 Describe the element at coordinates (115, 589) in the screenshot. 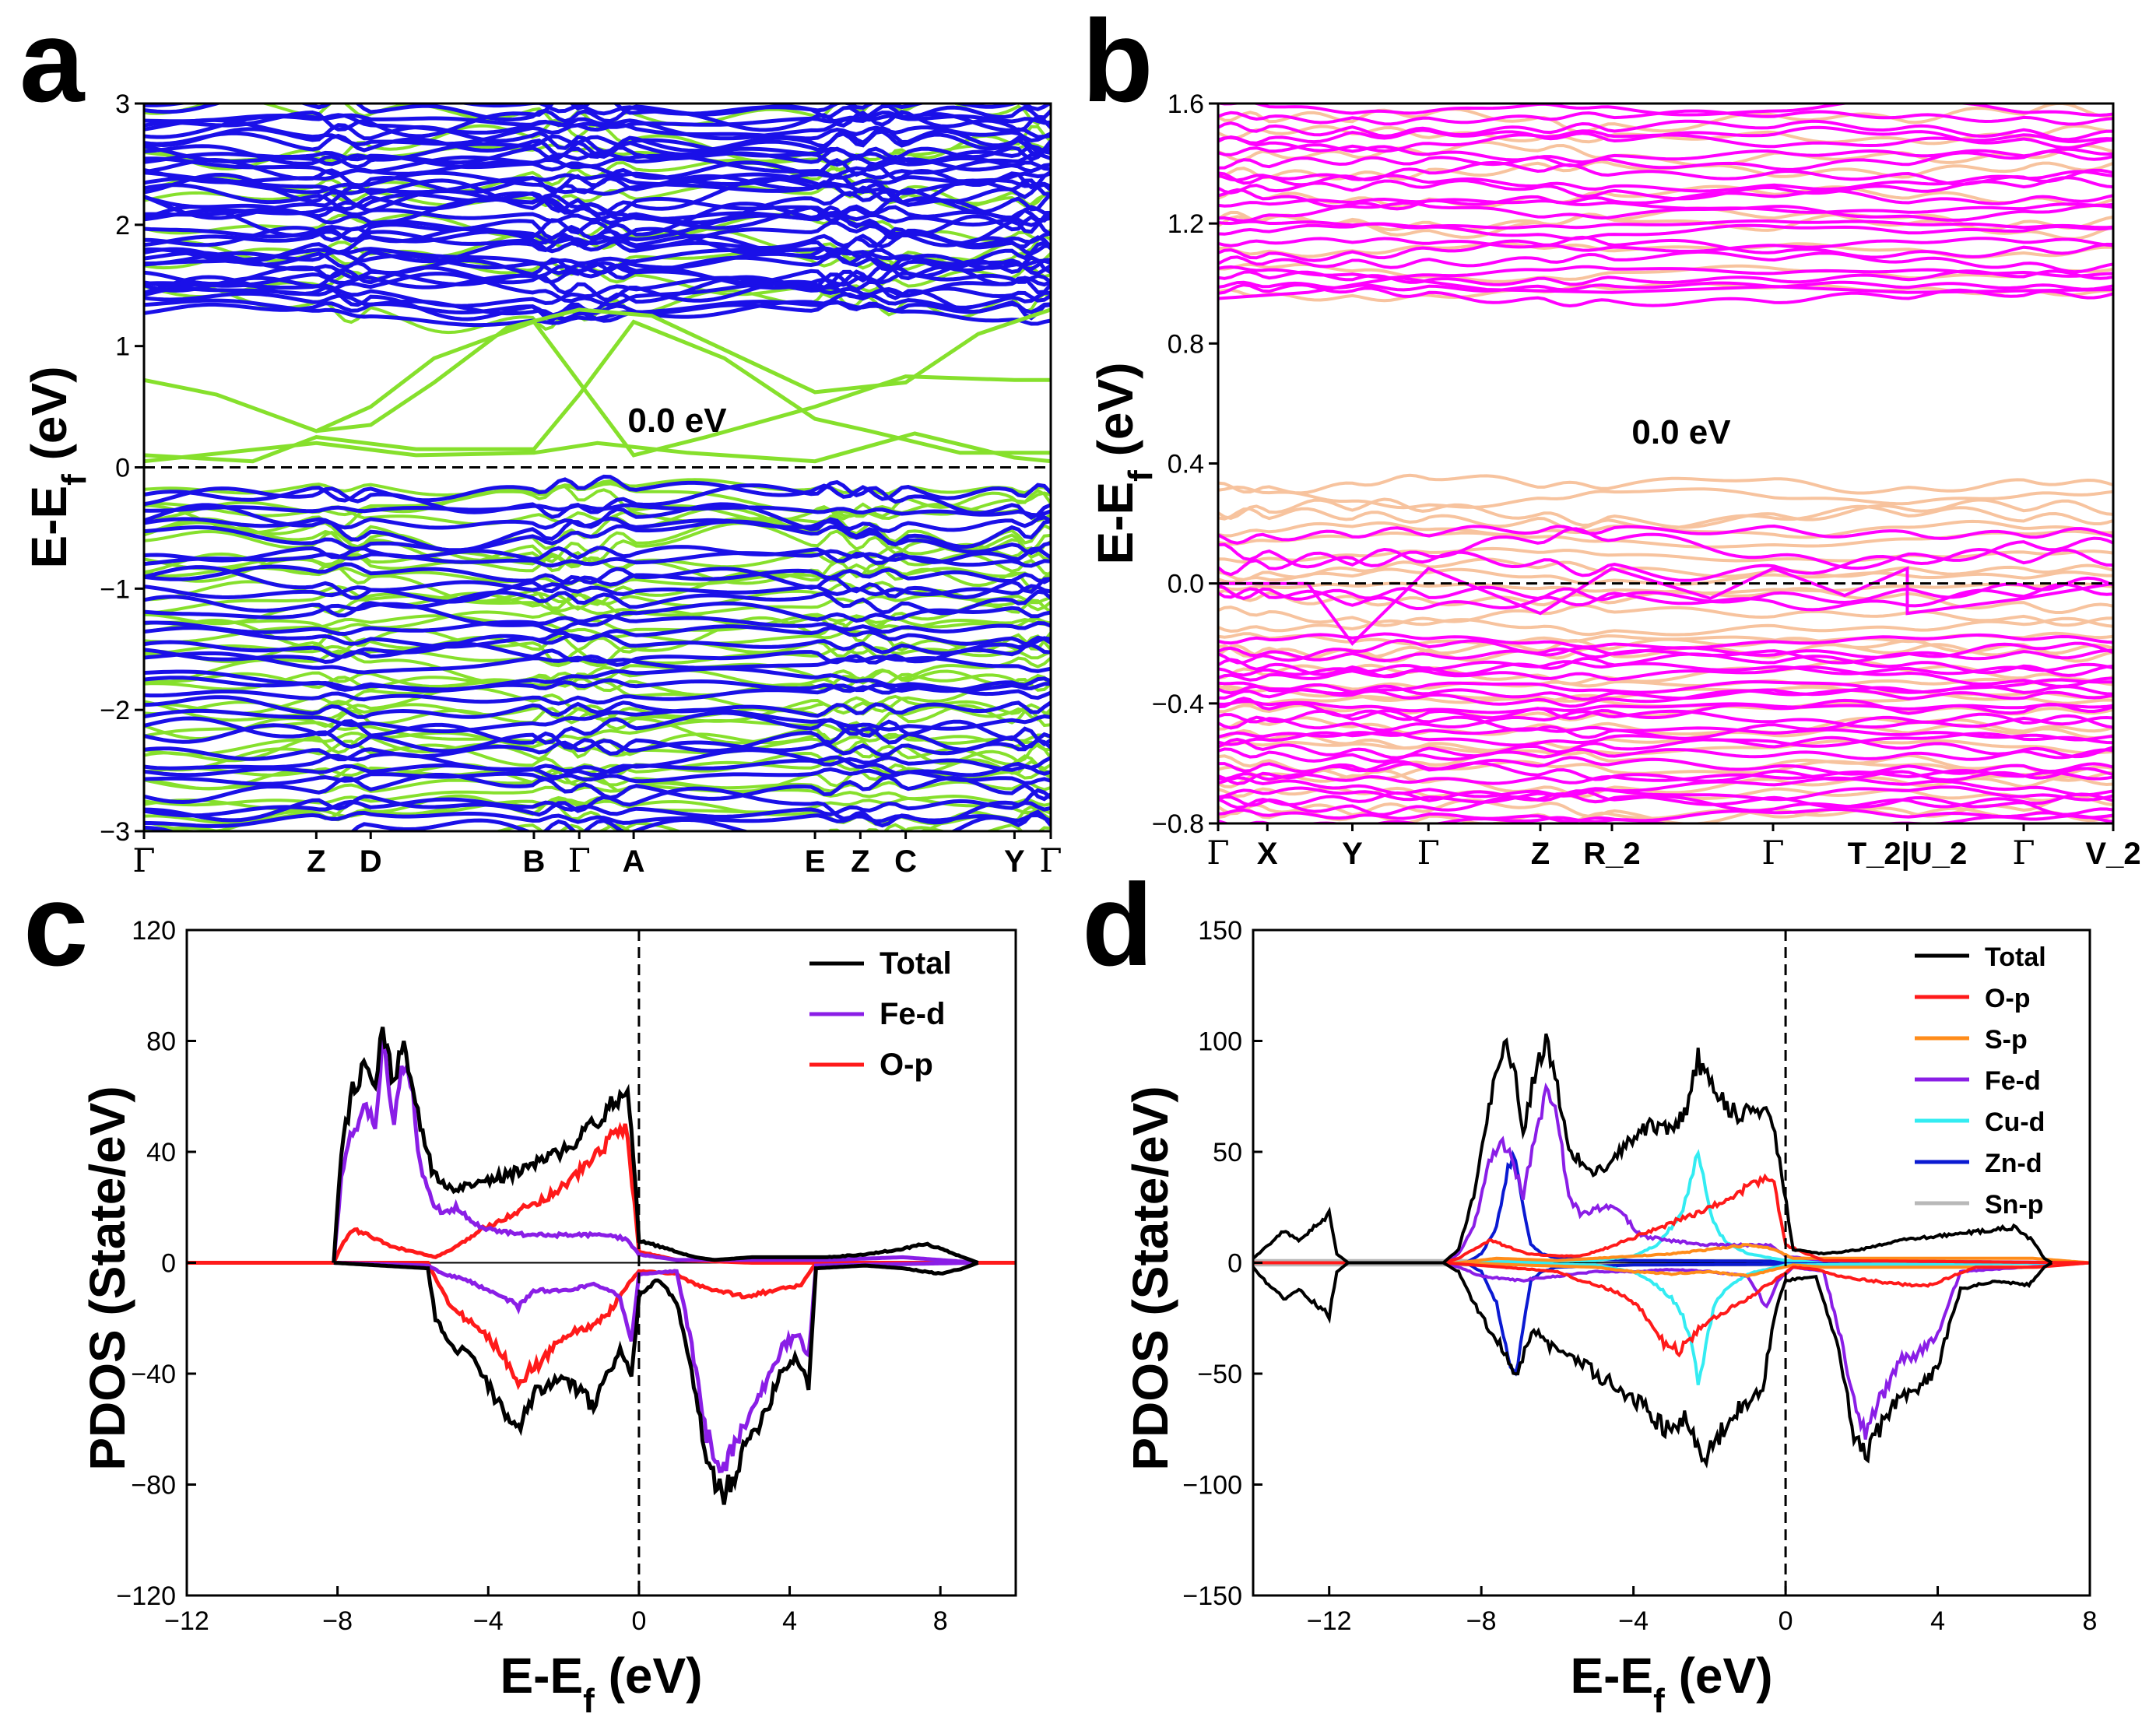

I see `y-tick-label: −1` at that location.